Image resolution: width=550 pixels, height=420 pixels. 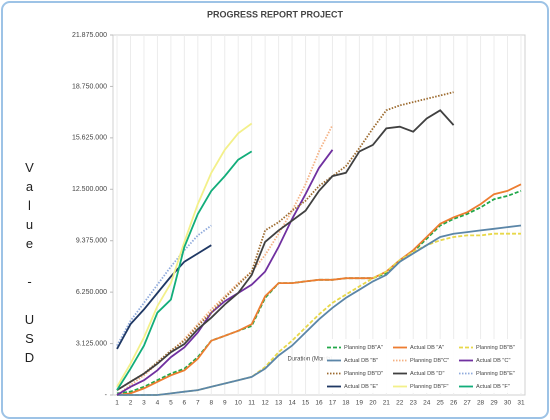 What do you see at coordinates (279, 403) in the screenshot?
I see `x-tick-label: 13` at bounding box center [279, 403].